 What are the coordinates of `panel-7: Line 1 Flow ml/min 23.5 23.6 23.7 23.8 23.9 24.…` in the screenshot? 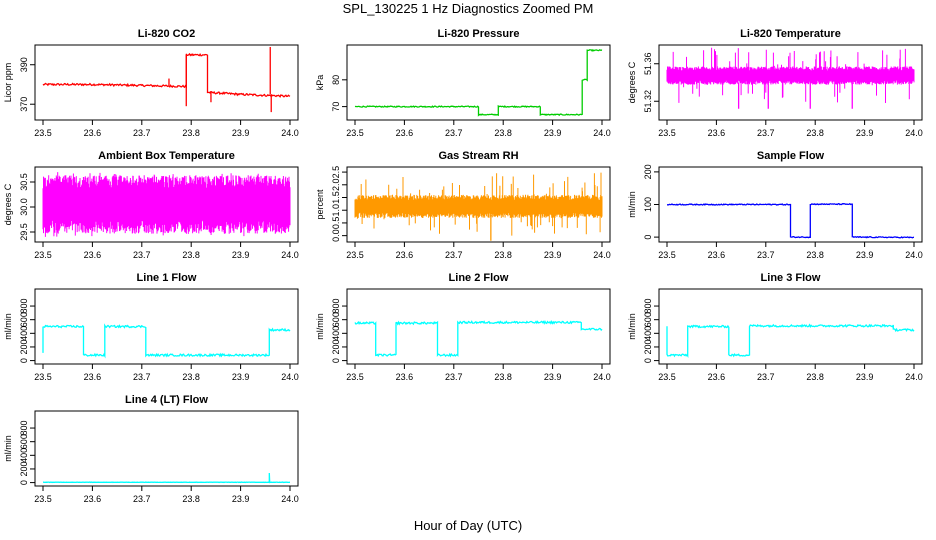 It's located at (151, 327).